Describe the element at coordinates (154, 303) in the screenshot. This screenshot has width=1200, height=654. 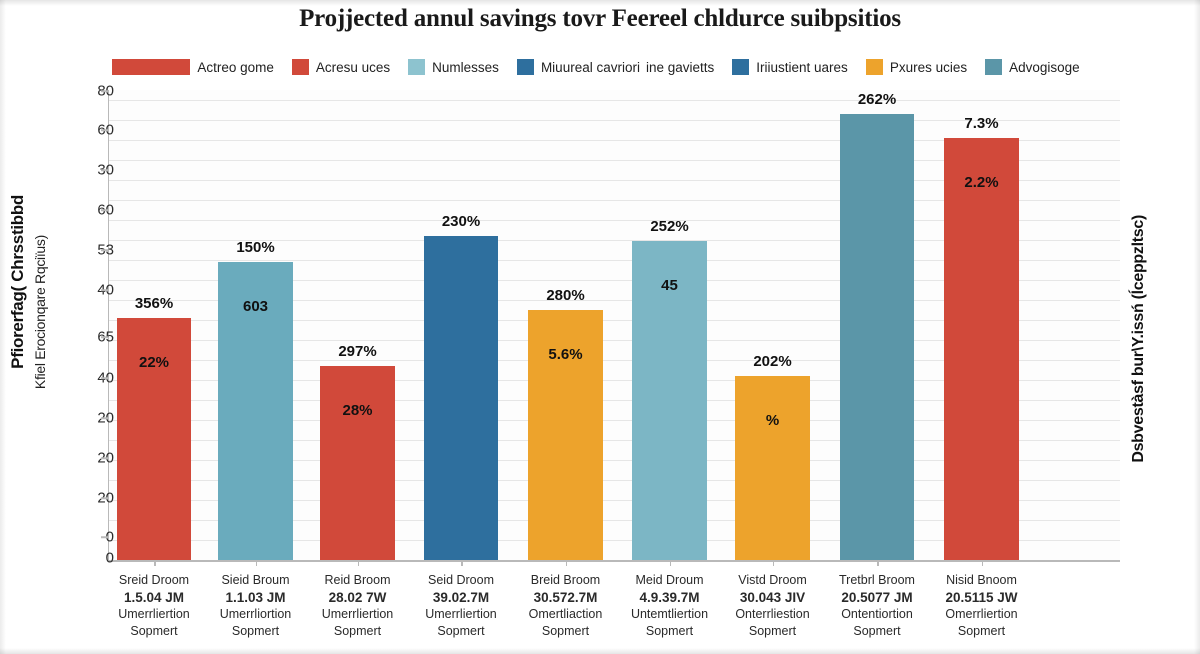
I see `bar-value-label: 356%` at that location.